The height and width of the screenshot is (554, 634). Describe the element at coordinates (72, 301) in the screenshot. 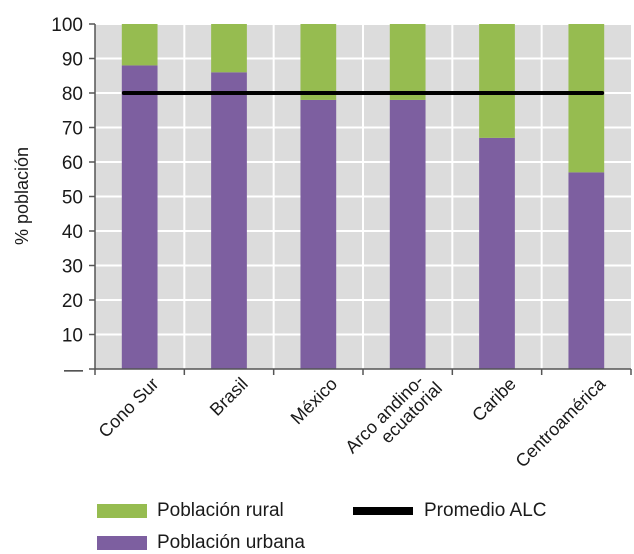

I see `y-tick-label-20: 20` at that location.